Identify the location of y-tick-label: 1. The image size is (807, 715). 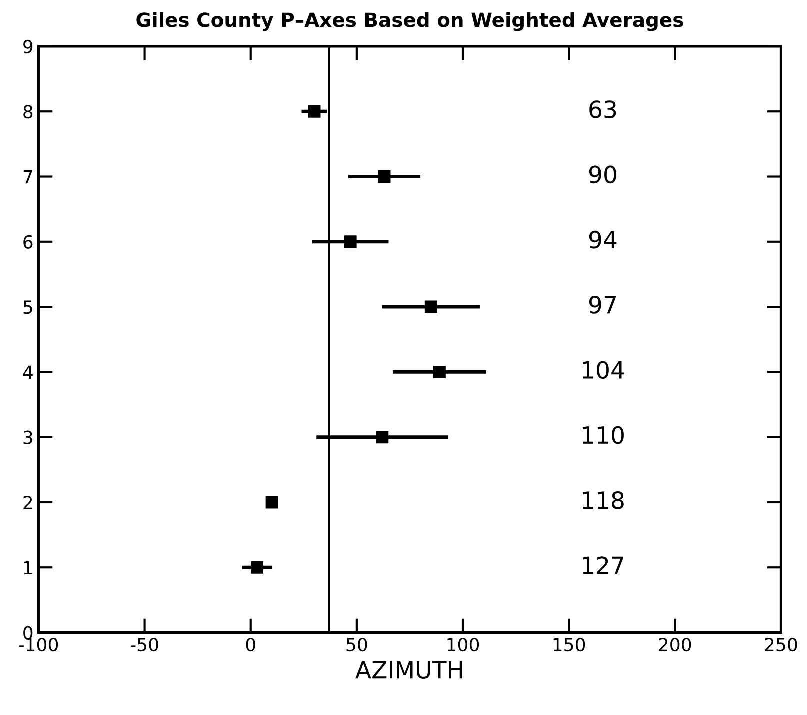
(28, 567).